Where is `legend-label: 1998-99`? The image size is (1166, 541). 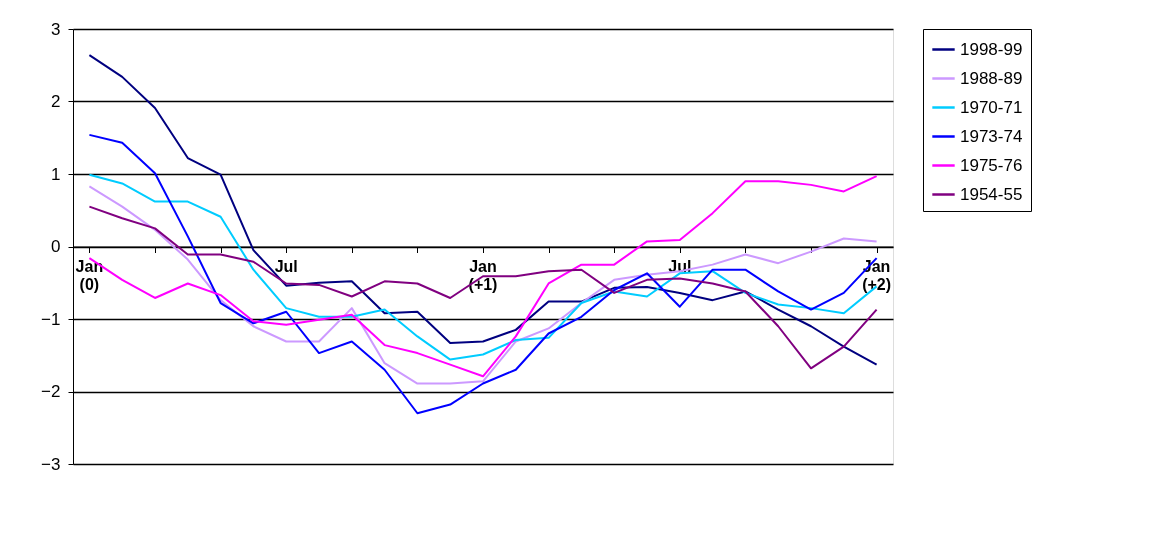
legend-label: 1998-99 is located at coordinates (991, 49).